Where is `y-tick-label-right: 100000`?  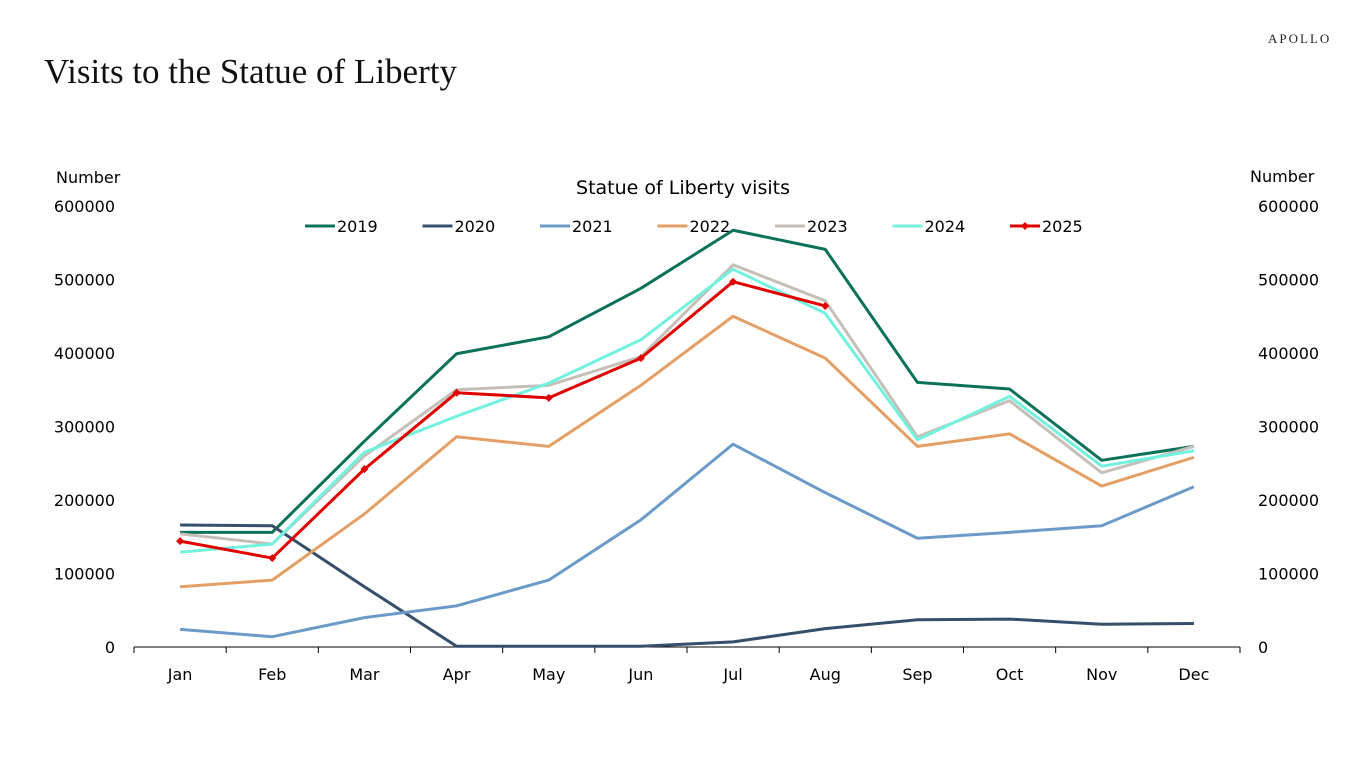 y-tick-label-right: 100000 is located at coordinates (1288, 574).